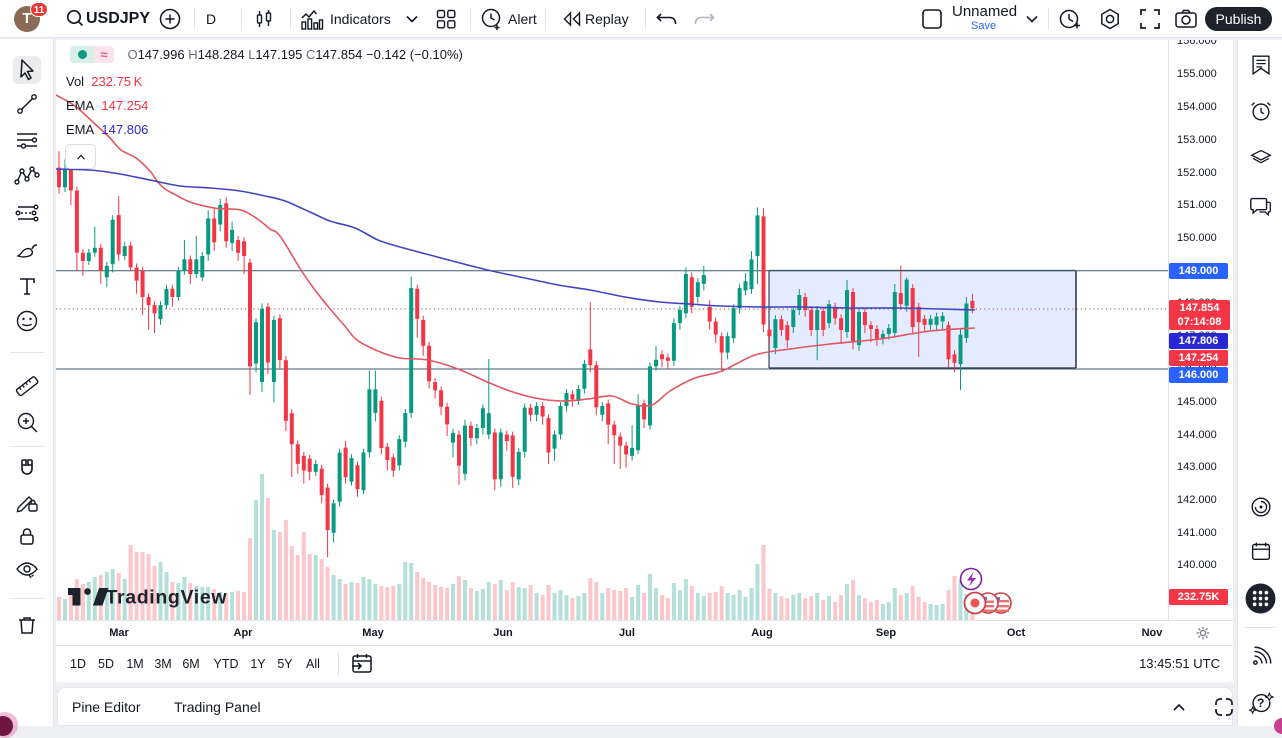  What do you see at coordinates (167, 598) in the screenshot?
I see `svg-text: TradingView` at bounding box center [167, 598].